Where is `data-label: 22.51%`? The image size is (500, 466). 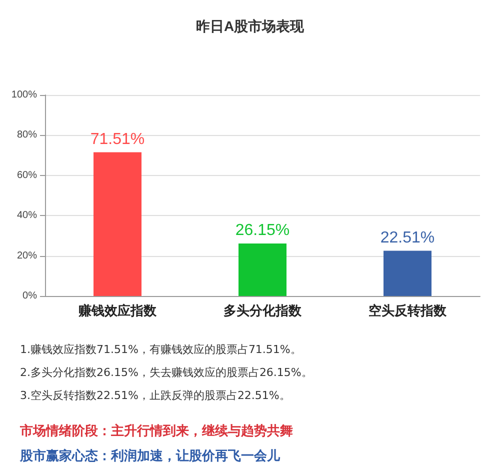 data-label: 22.51% is located at coordinates (407, 237).